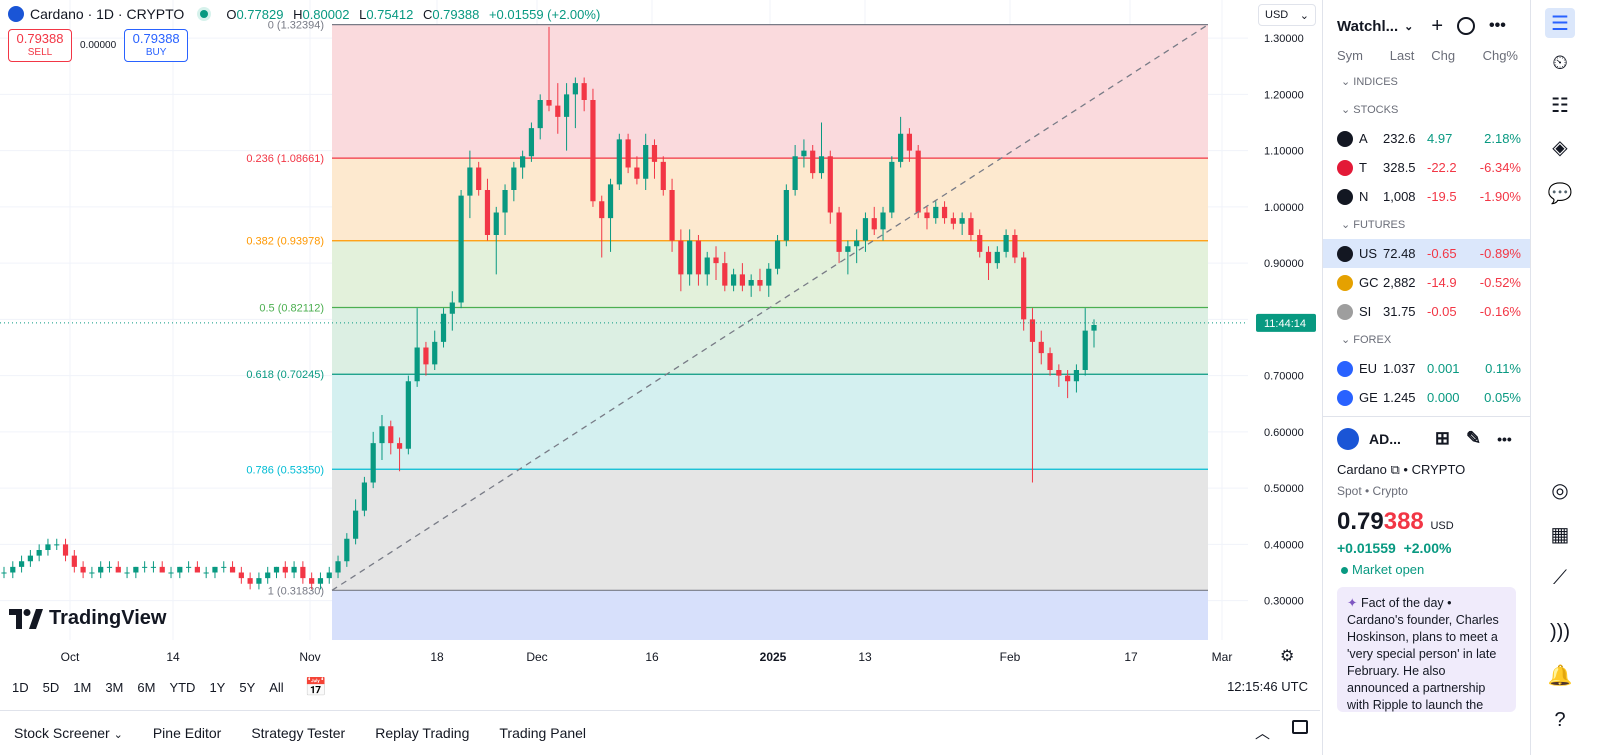  Describe the element at coordinates (1442, 438) in the screenshot. I see `grid-icon: ⊞` at that location.